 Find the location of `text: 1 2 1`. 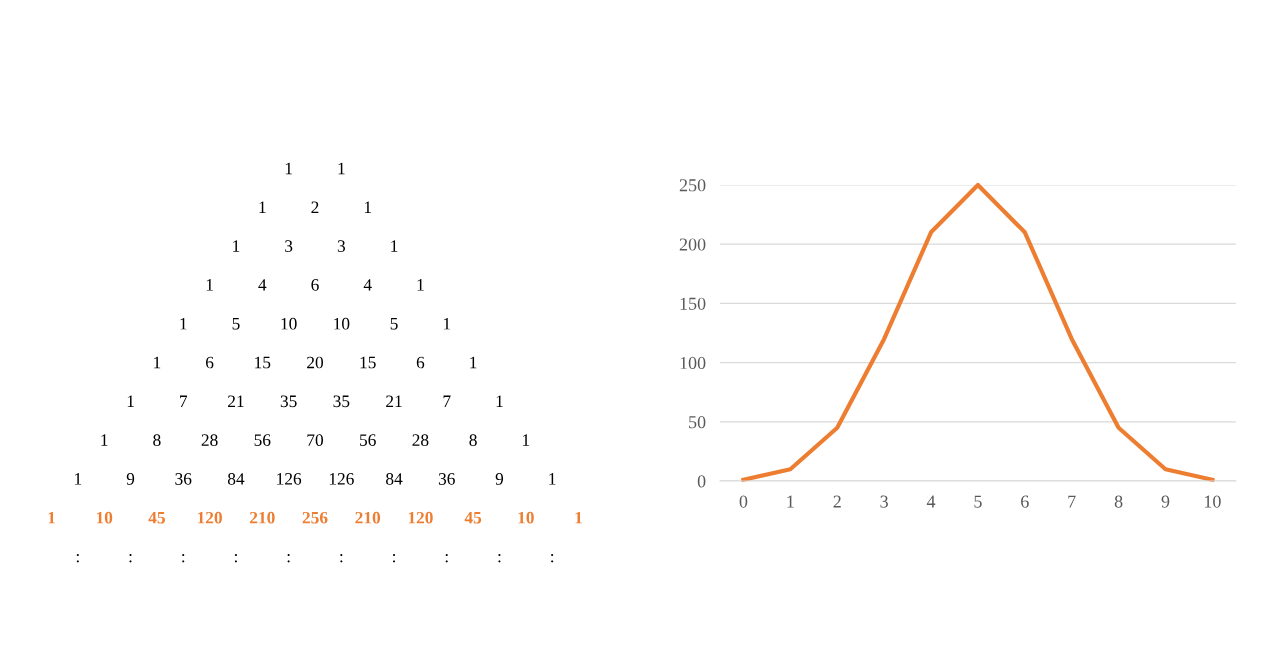

text: 1 2 1 is located at coordinates (315, 207).